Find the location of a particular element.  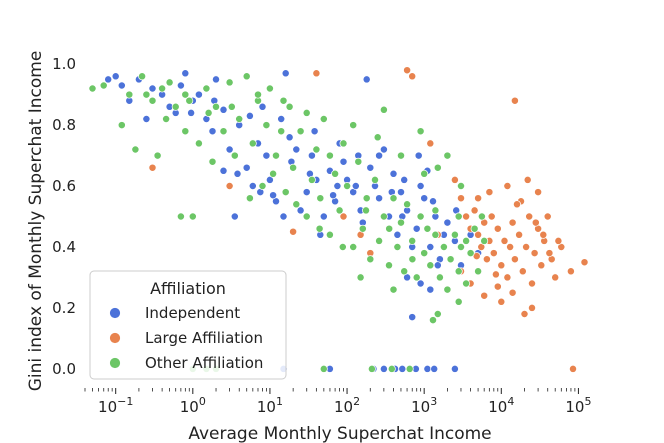

x-tick-label: 10² is located at coordinates (347, 405).